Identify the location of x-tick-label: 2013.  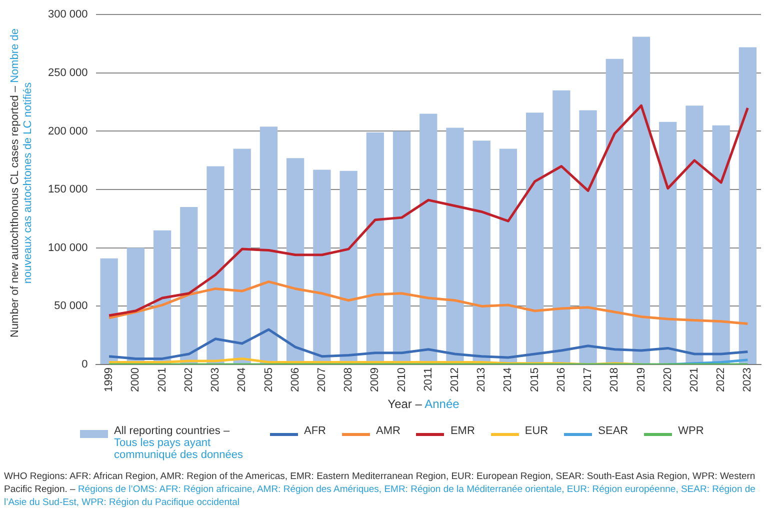
(482, 380).